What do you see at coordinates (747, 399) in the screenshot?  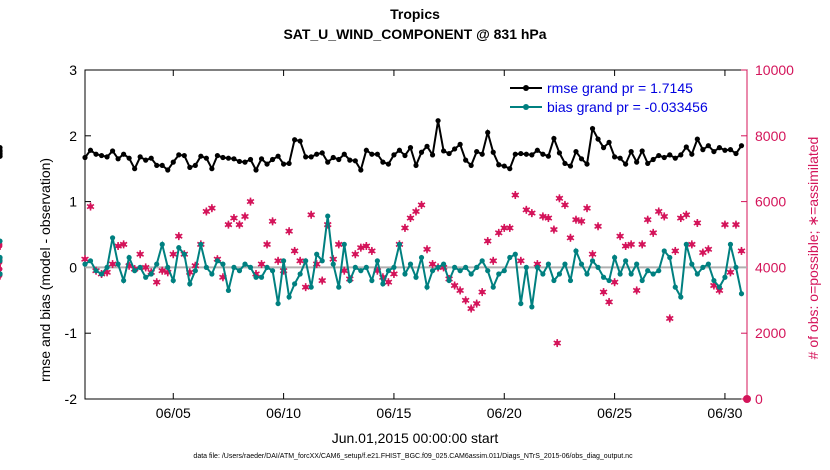 I see `obs-zero-marker` at bounding box center [747, 399].